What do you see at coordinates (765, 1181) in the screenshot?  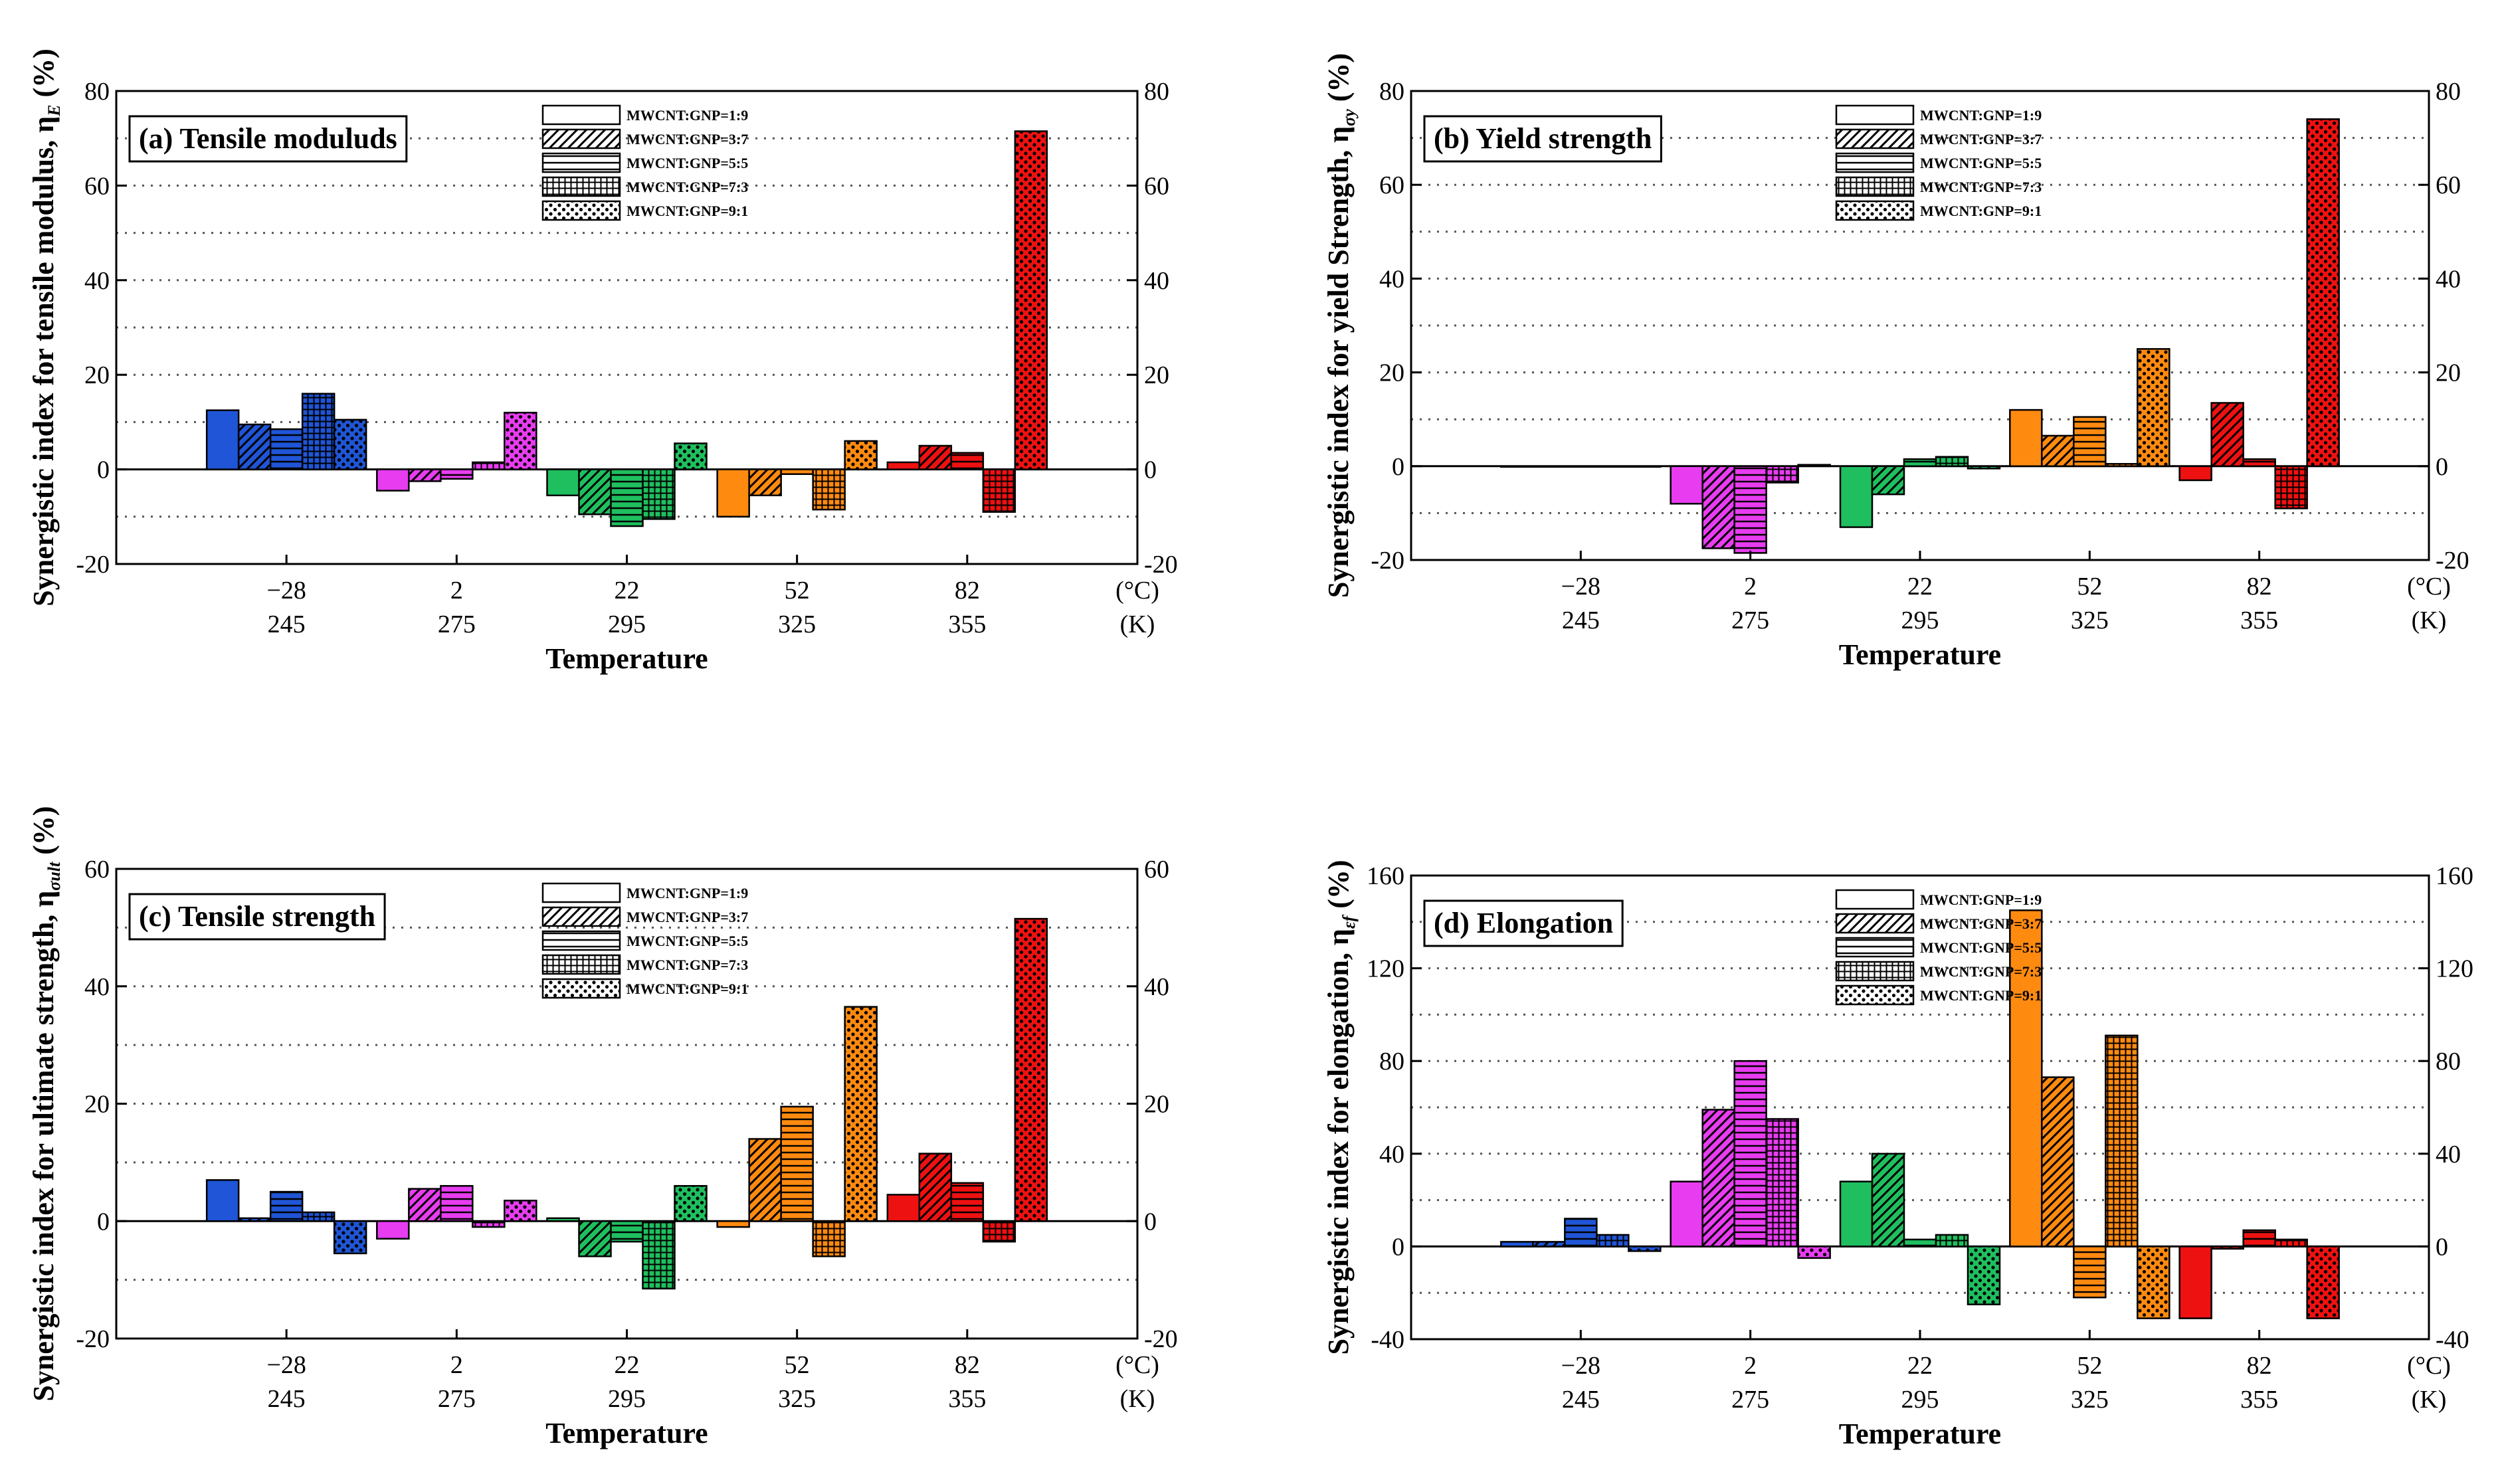 I see `bar-c-37-t3-pattern` at bounding box center [765, 1181].